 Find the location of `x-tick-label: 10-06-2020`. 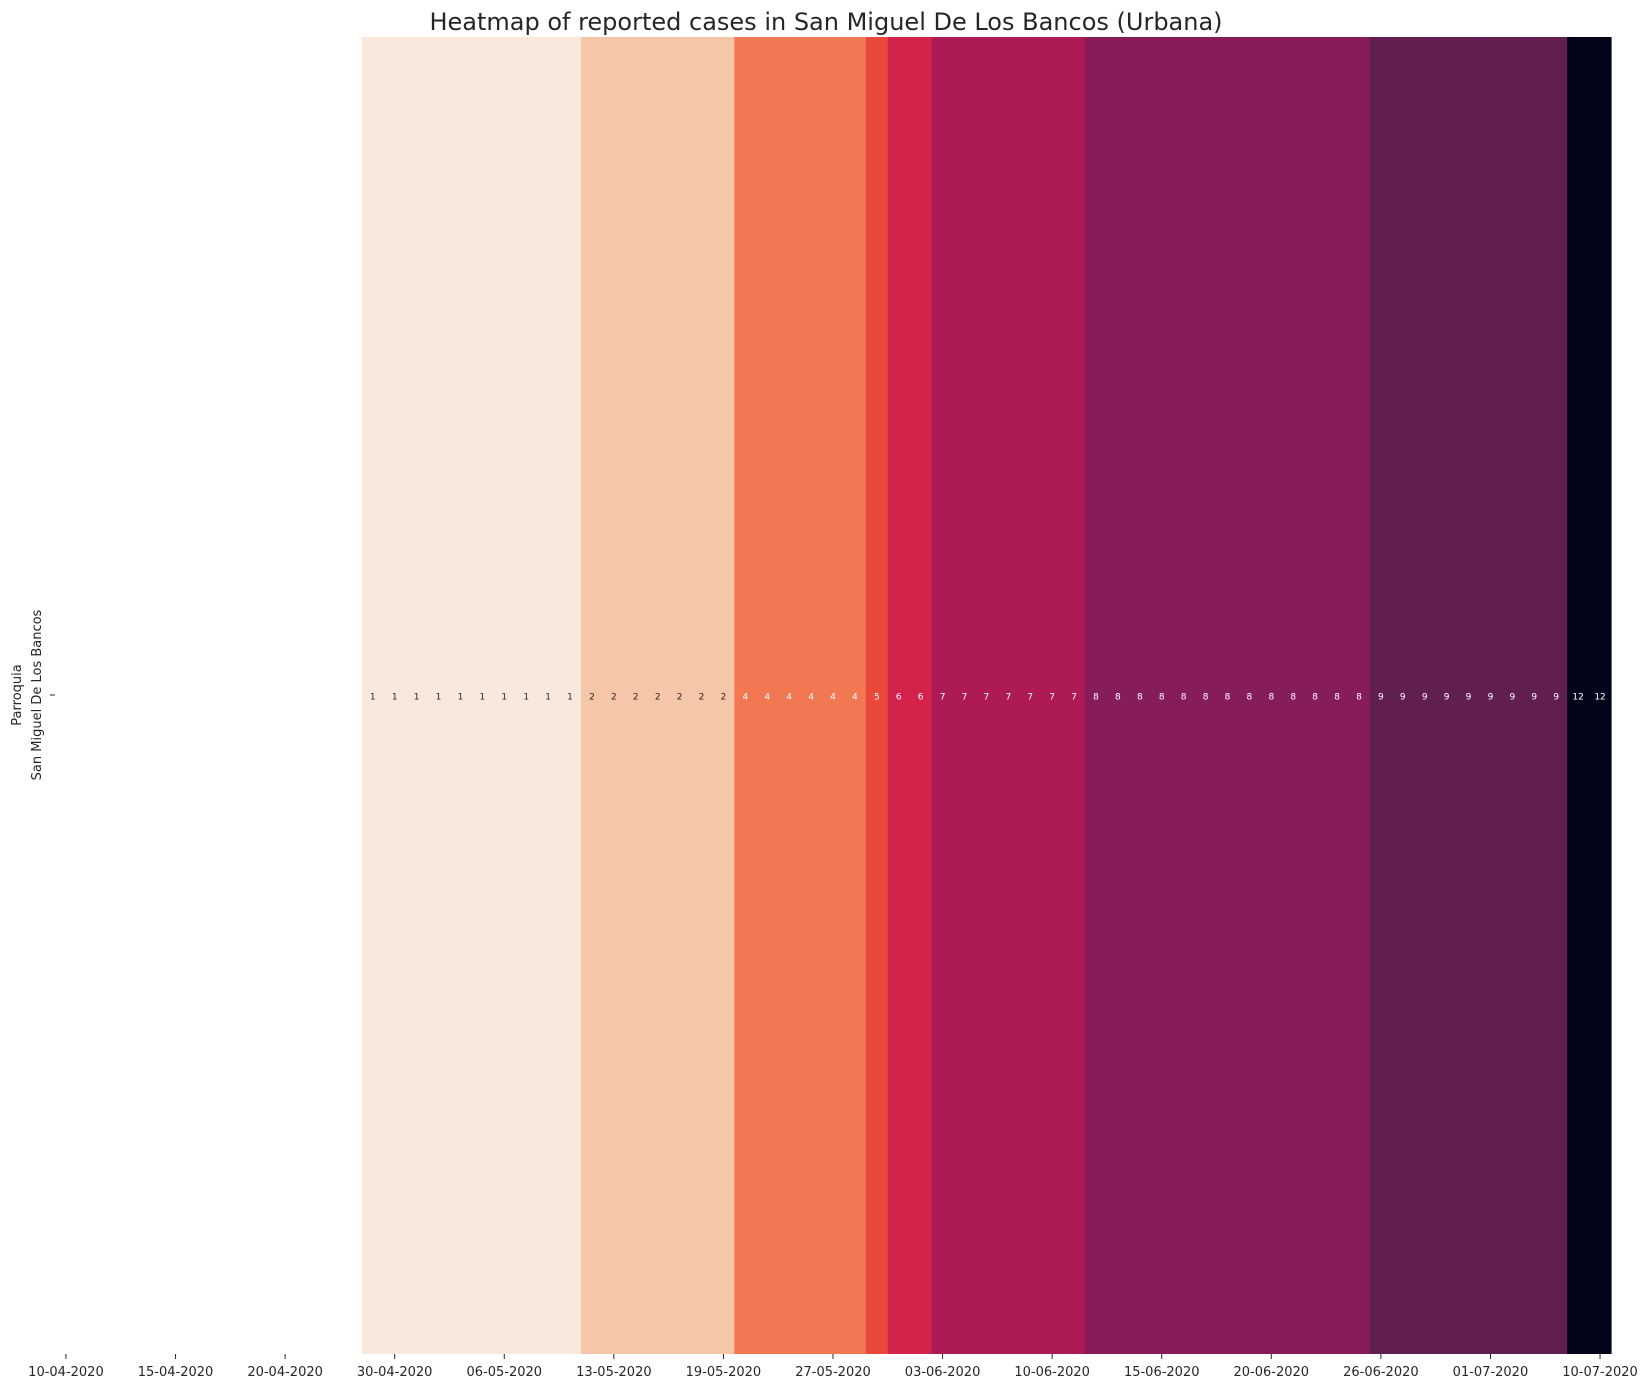

x-tick-label: 10-06-2020 is located at coordinates (1052, 1372).